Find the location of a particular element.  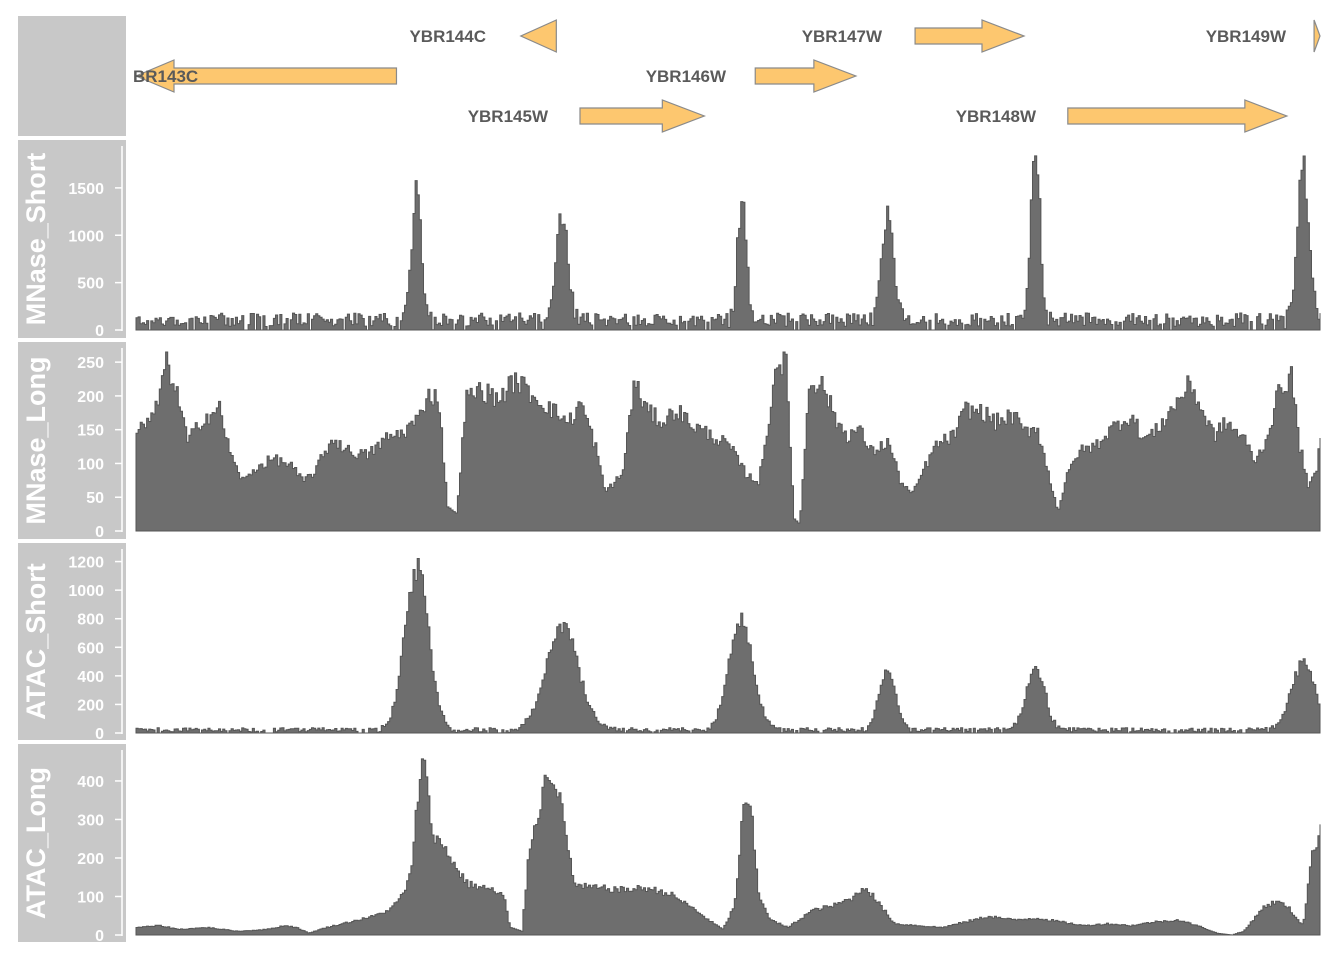

atac-short-tick-label: 600 is located at coordinates (90, 648).